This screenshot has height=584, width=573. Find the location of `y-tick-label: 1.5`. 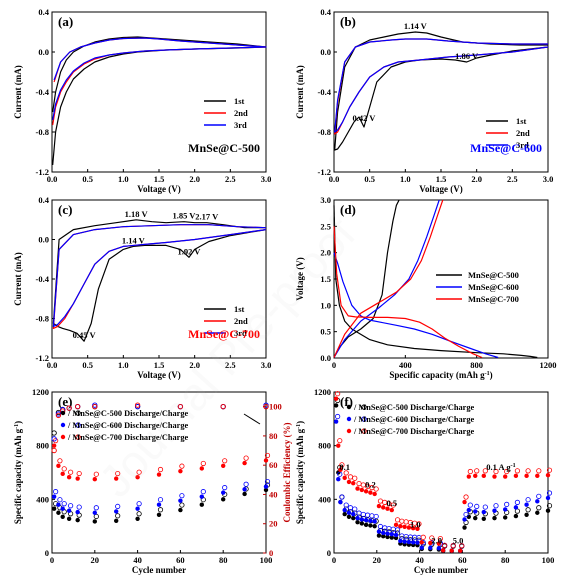

y-tick-label: 1.5 is located at coordinates (325, 279).